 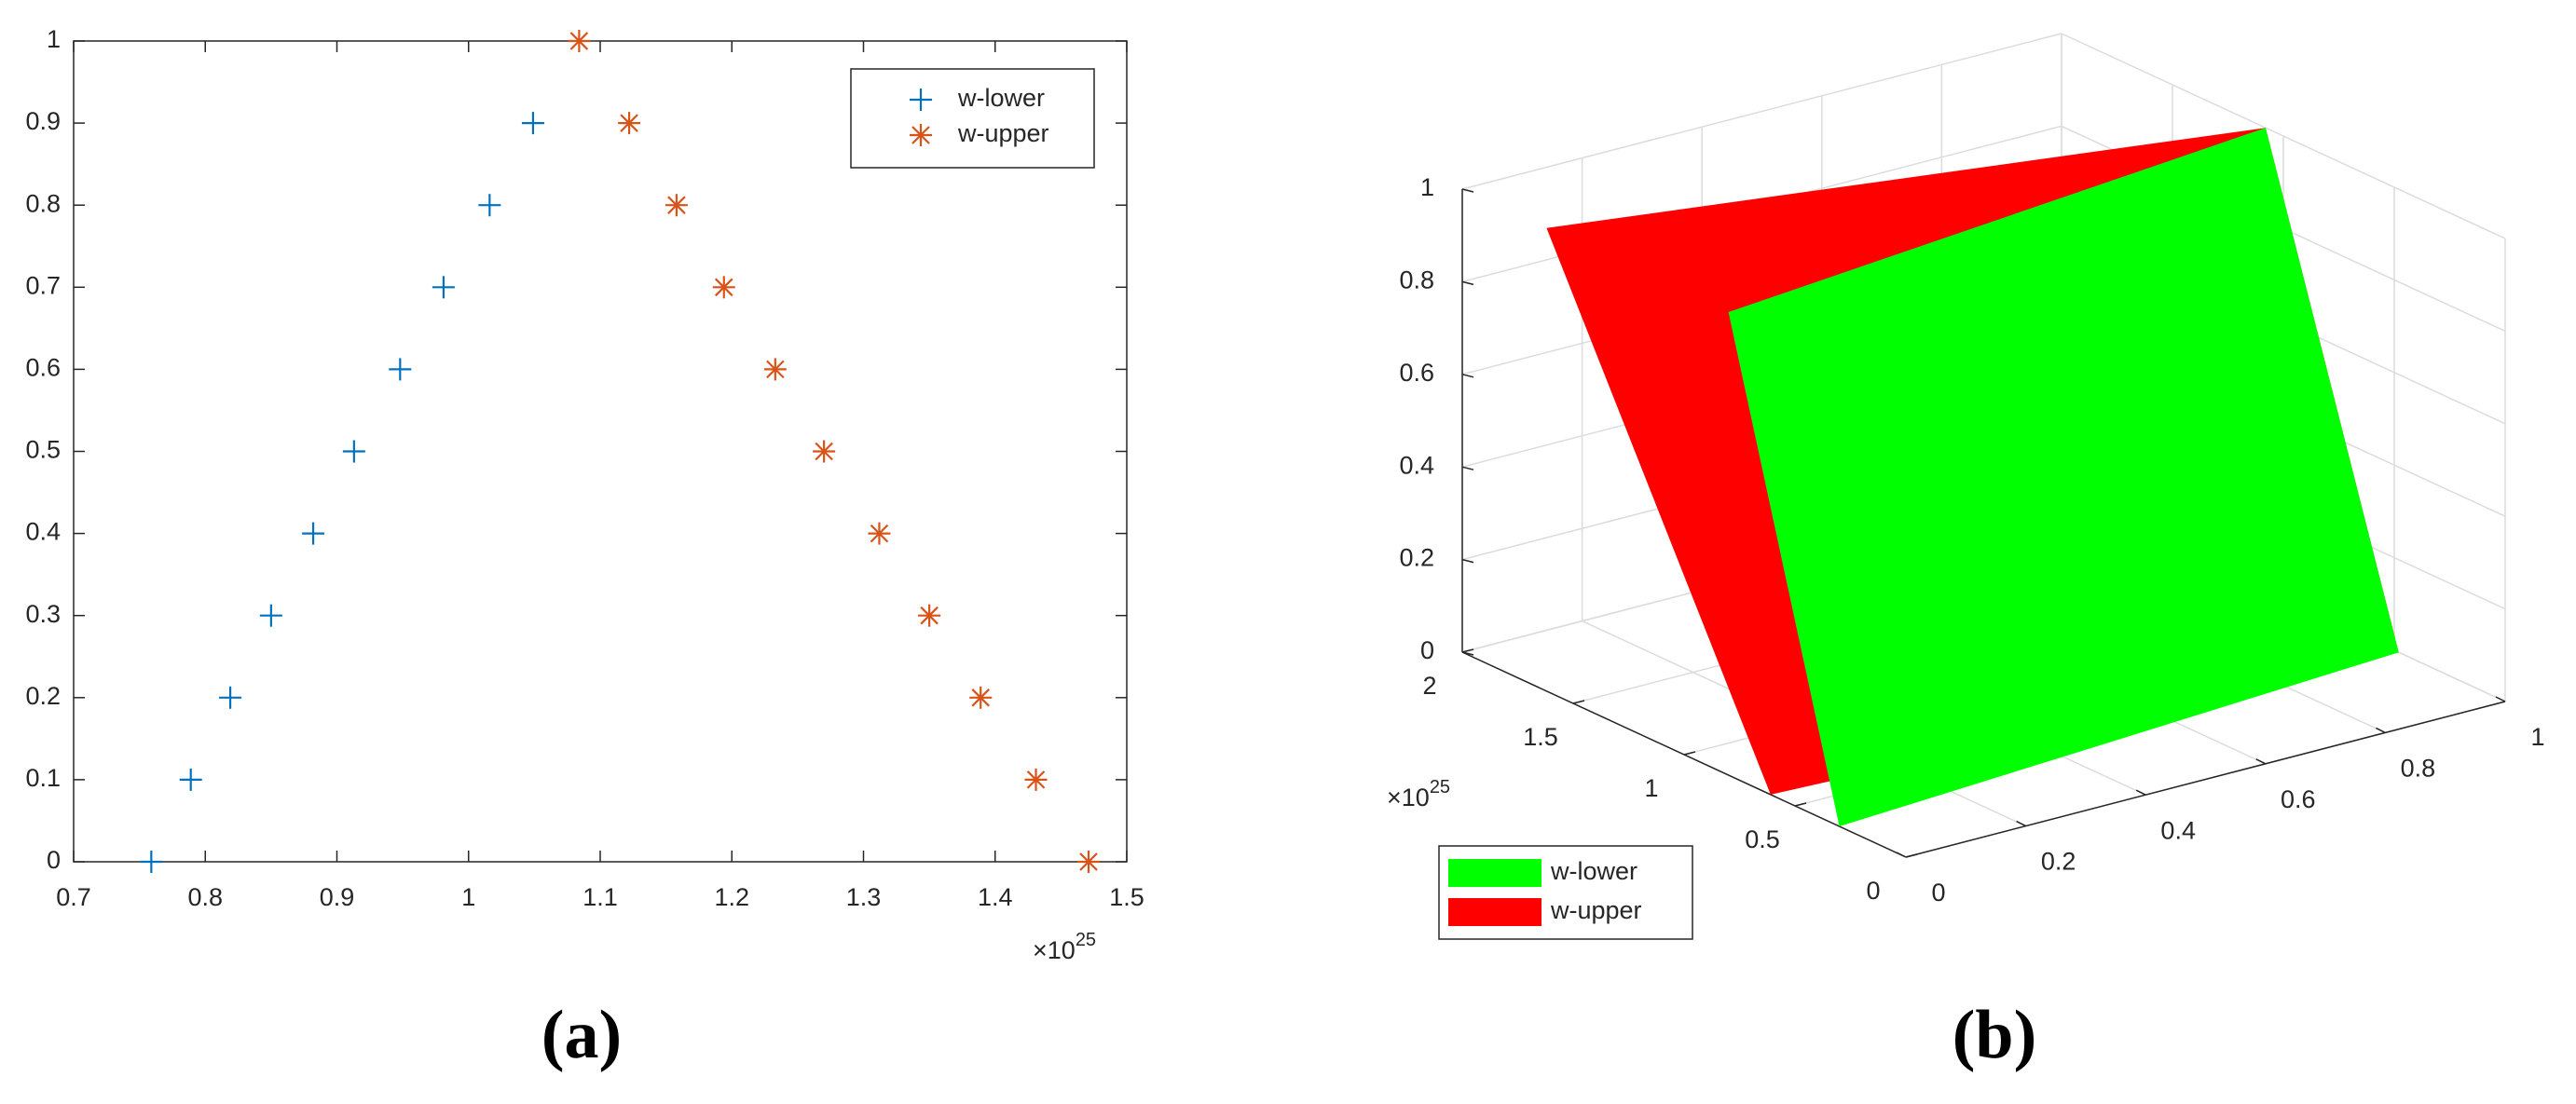 What do you see at coordinates (43, 778) in the screenshot?
I see `y-tick-label: 0.1` at bounding box center [43, 778].